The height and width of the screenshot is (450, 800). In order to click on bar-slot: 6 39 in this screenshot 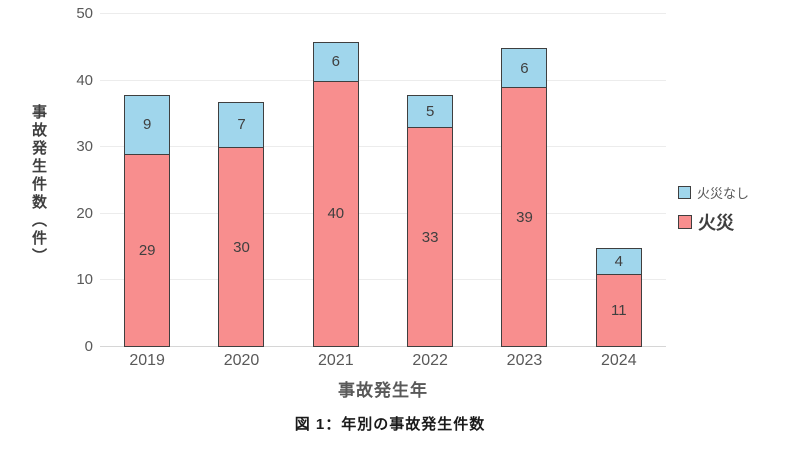, I will do `click(524, 180)`.